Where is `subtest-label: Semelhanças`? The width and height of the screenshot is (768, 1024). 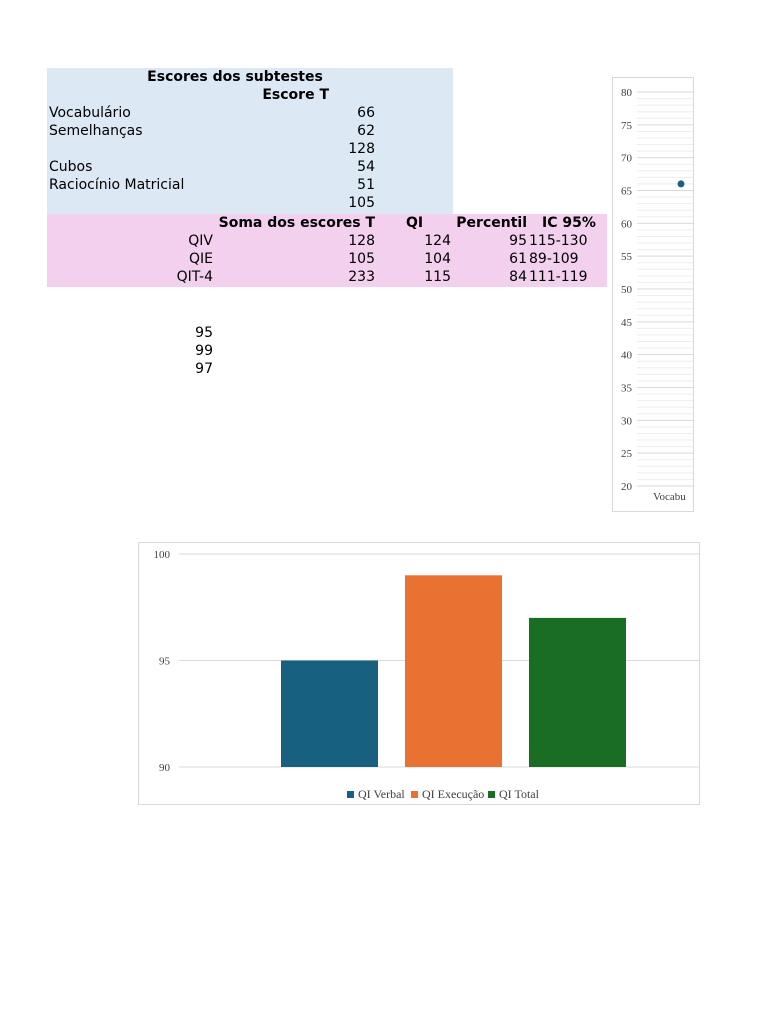 subtest-label: Semelhanças is located at coordinates (96, 131).